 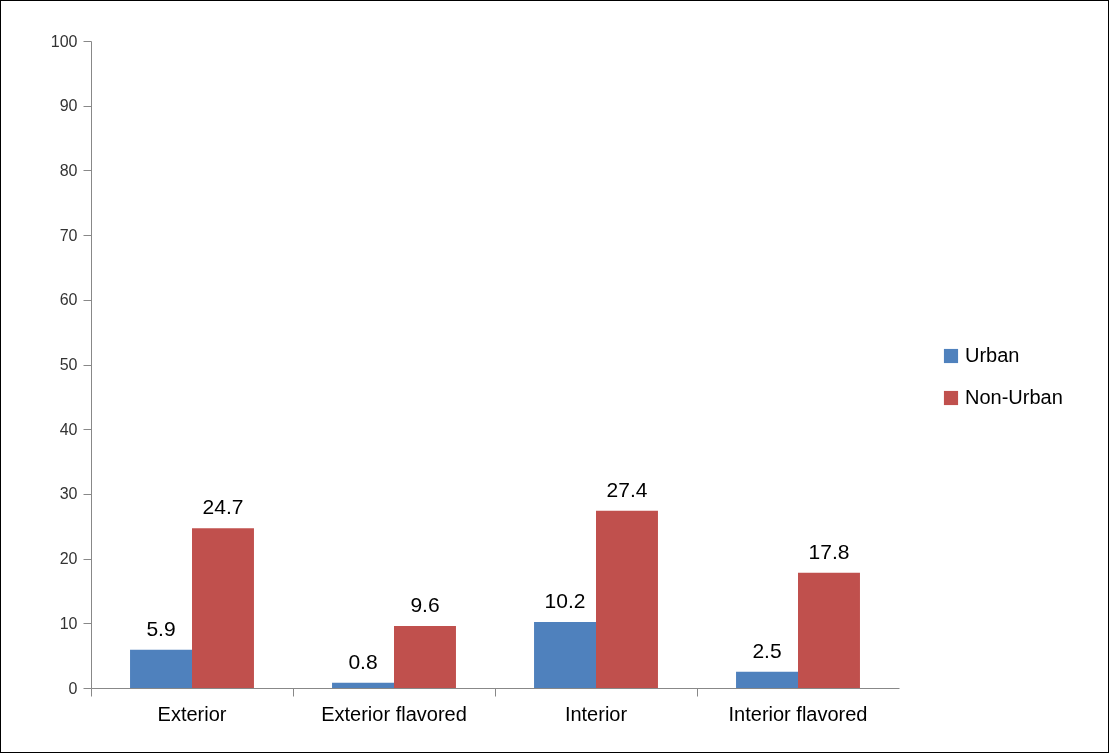 What do you see at coordinates (68, 235) in the screenshot?
I see `y-tick-label: 70` at bounding box center [68, 235].